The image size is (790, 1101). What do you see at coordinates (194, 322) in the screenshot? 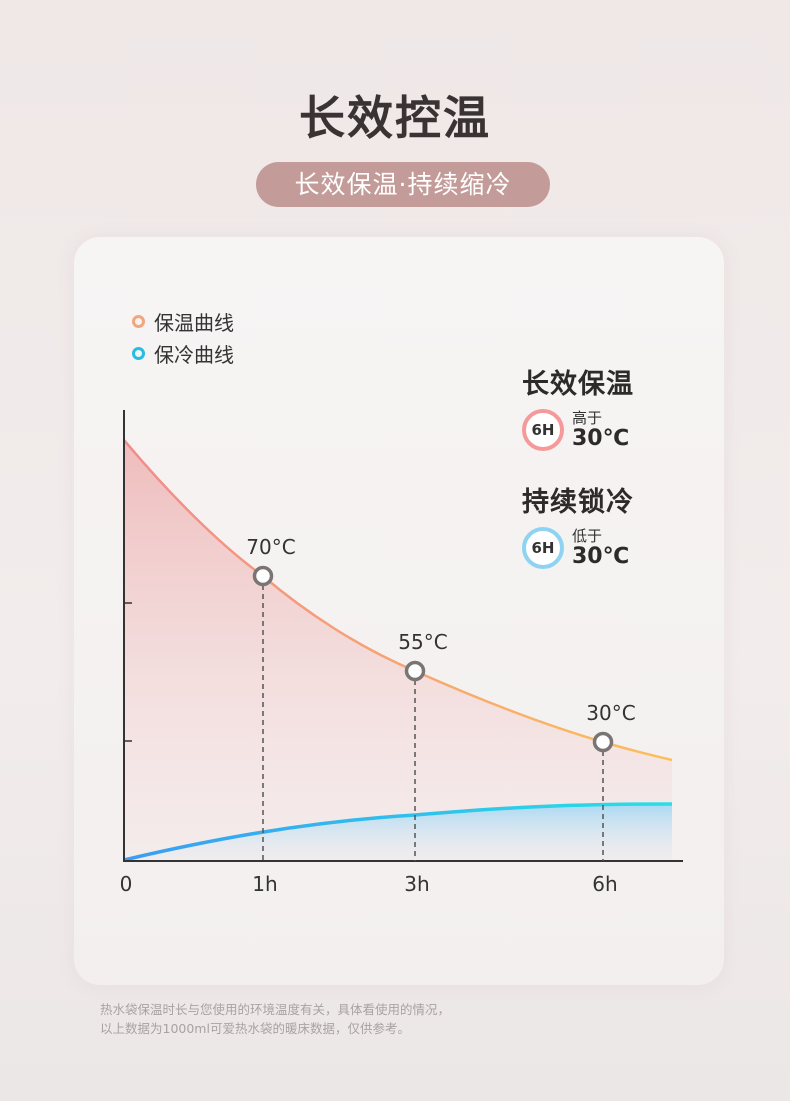
I see `legend-label-warm: 保温曲线` at bounding box center [194, 322].